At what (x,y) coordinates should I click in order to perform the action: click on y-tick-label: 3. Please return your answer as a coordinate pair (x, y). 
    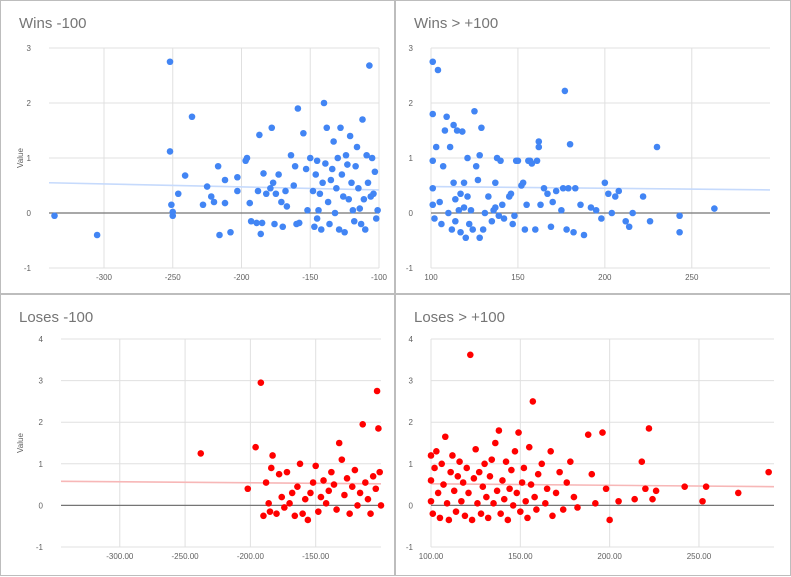
    Looking at the image, I should click on (29, 48).